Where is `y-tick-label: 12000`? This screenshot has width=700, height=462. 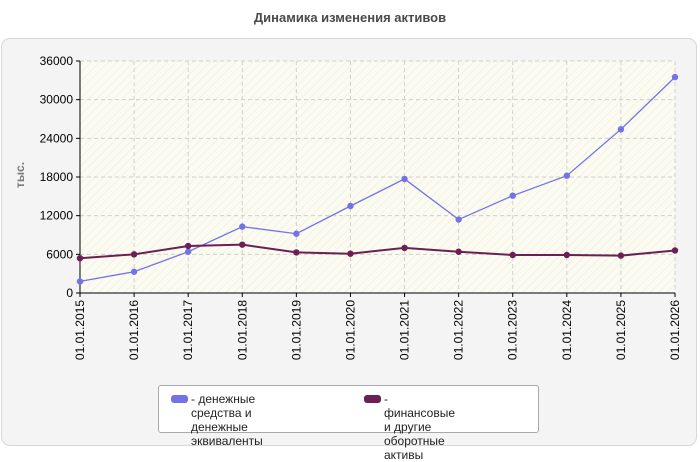
y-tick-label: 12000 is located at coordinates (57, 216).